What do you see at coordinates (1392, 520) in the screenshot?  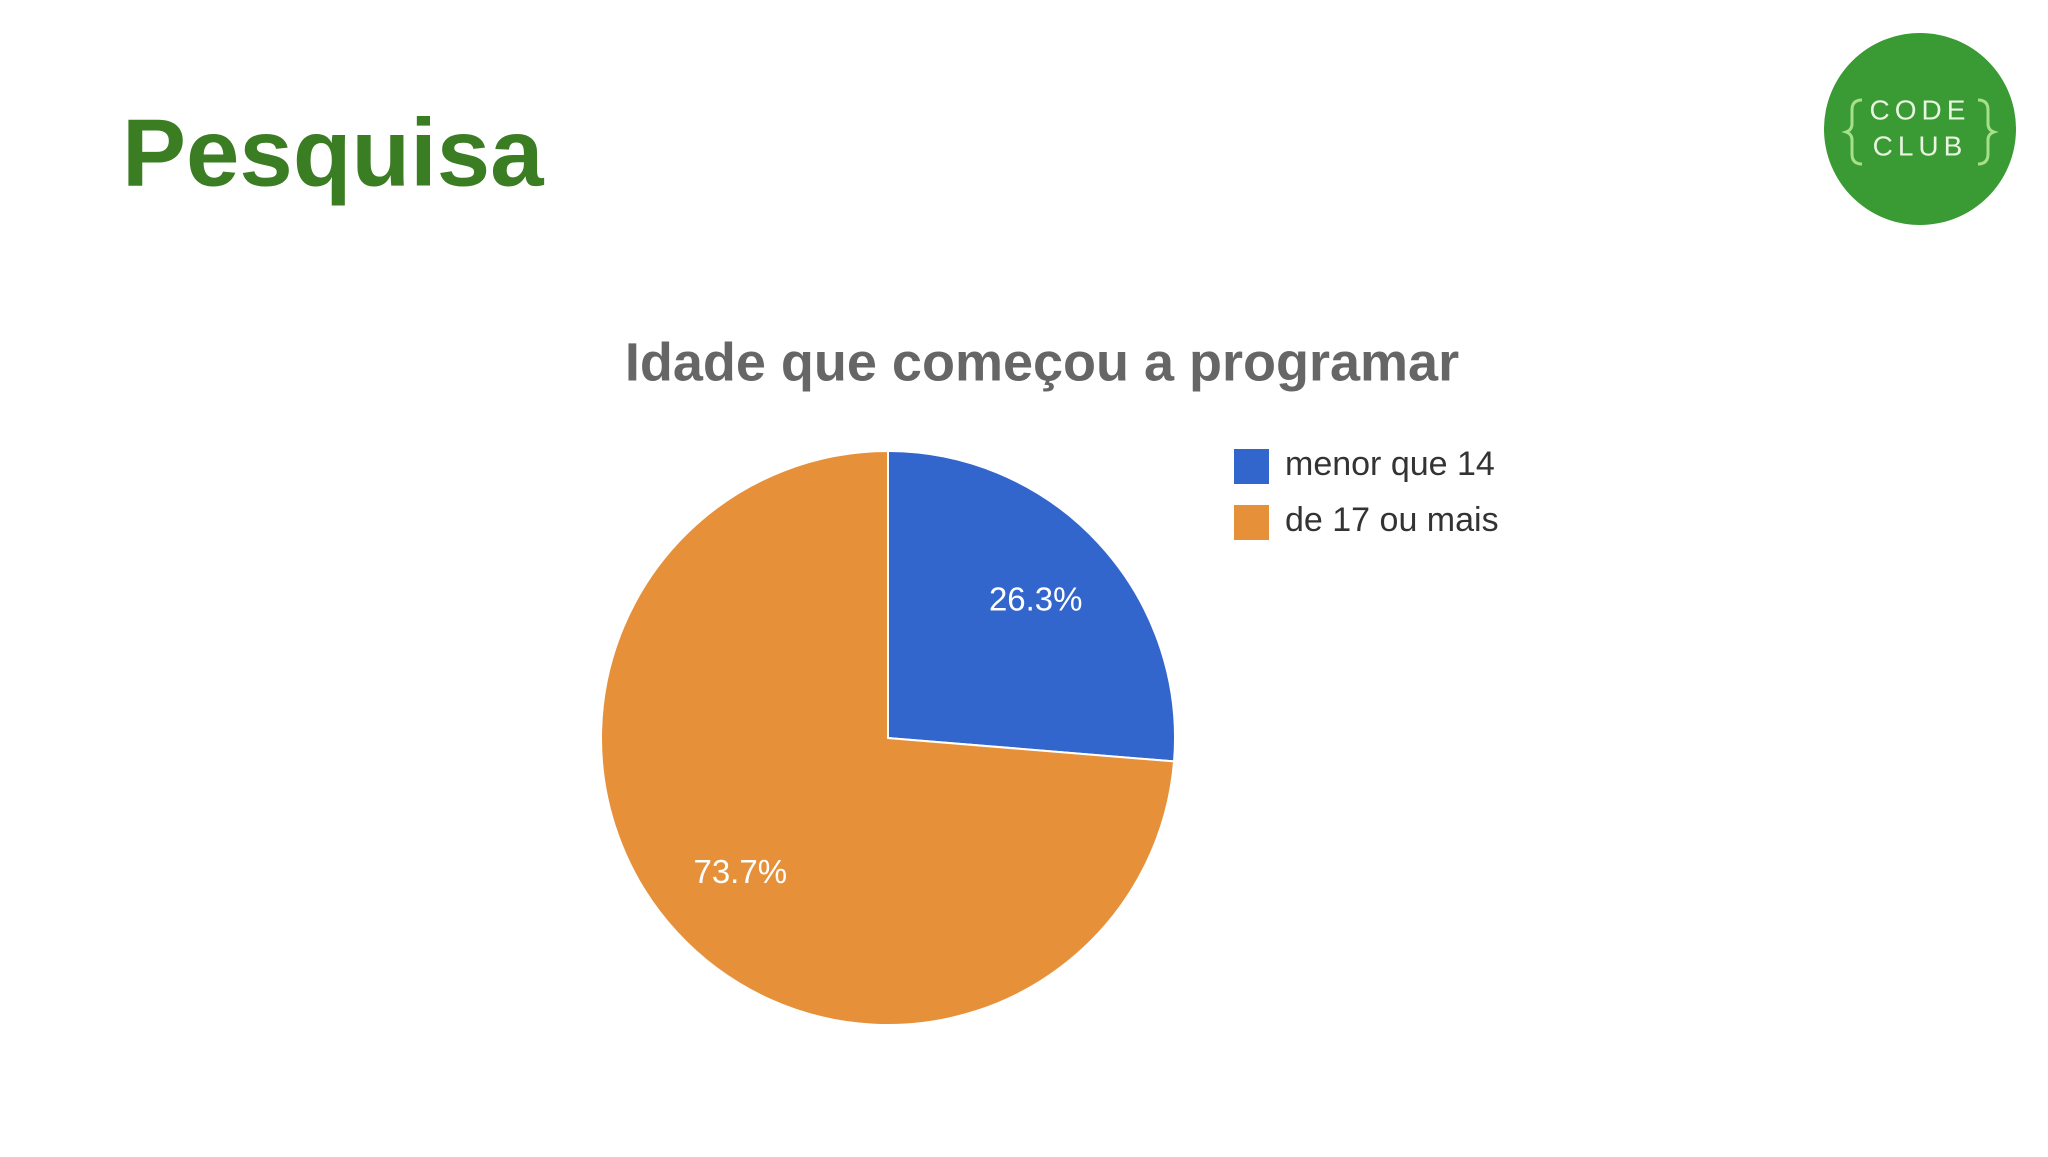 I see `legend-label: de 17 ou mais` at bounding box center [1392, 520].